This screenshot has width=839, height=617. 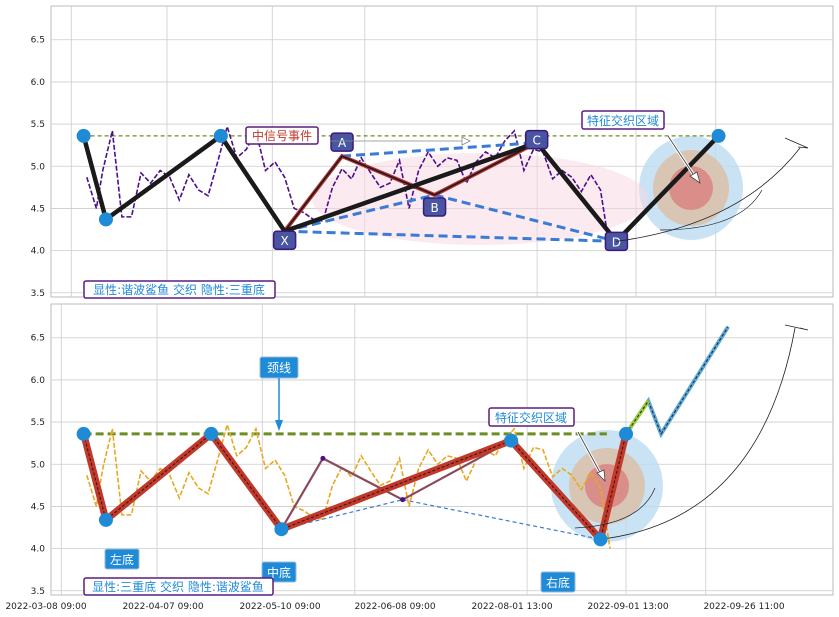 I want to click on top-projection-curve, so click(x=708, y=194).